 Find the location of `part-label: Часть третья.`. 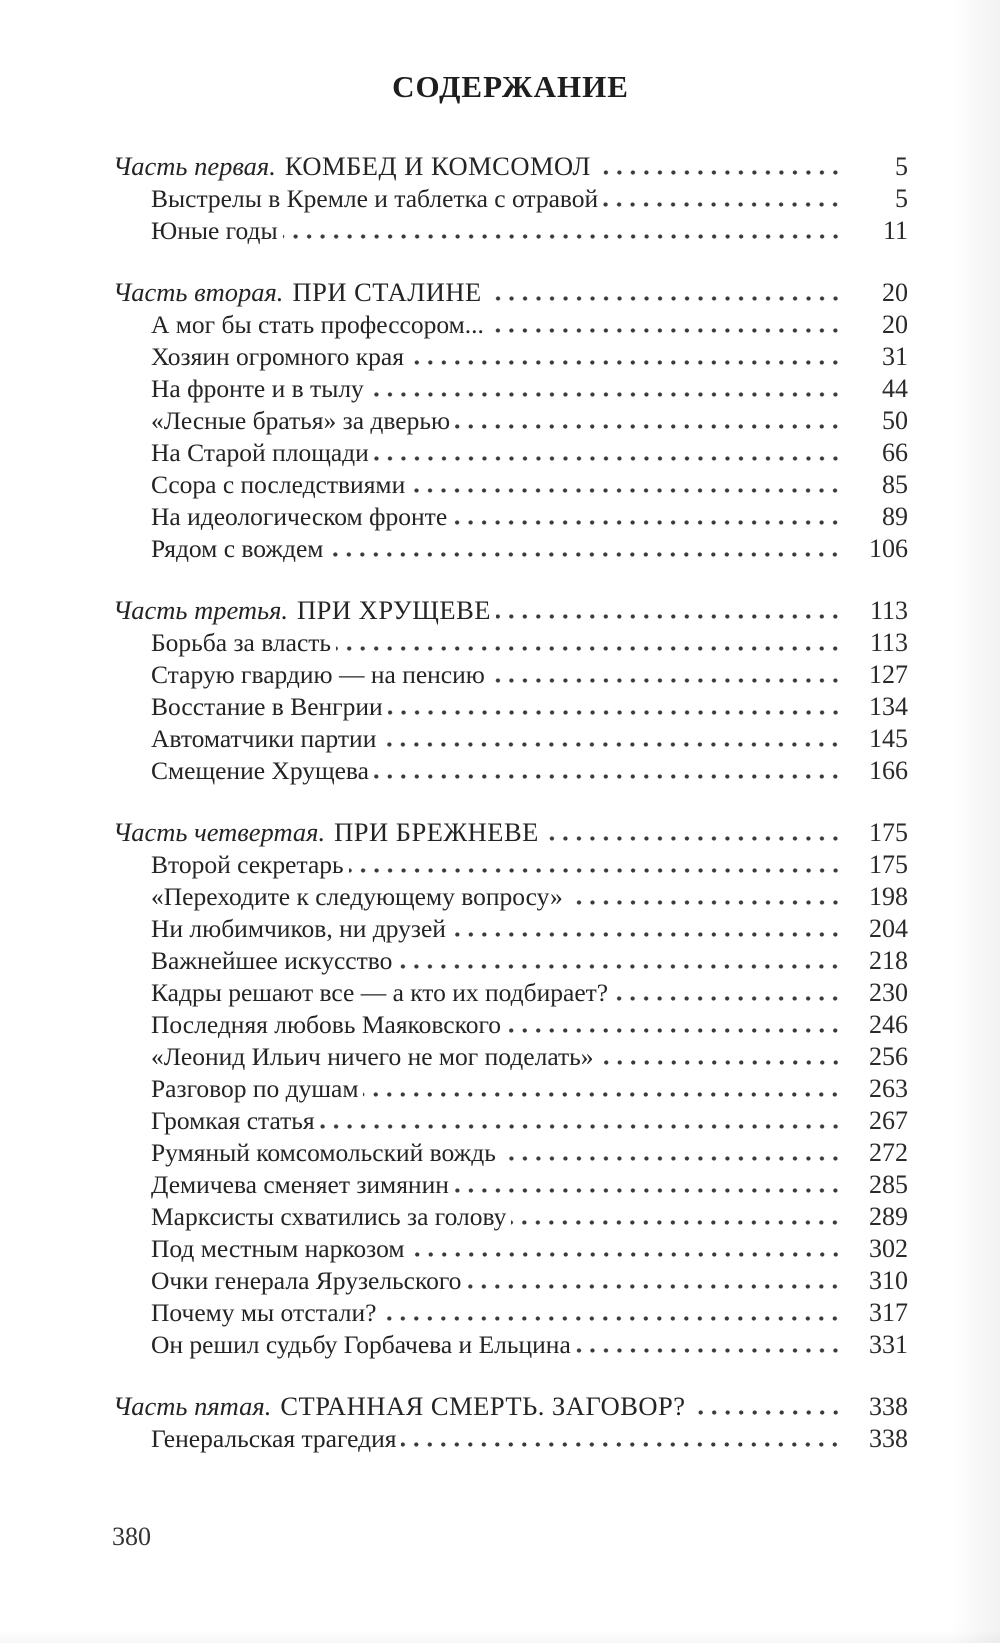

part-label: Часть третья. is located at coordinates (201, 610).